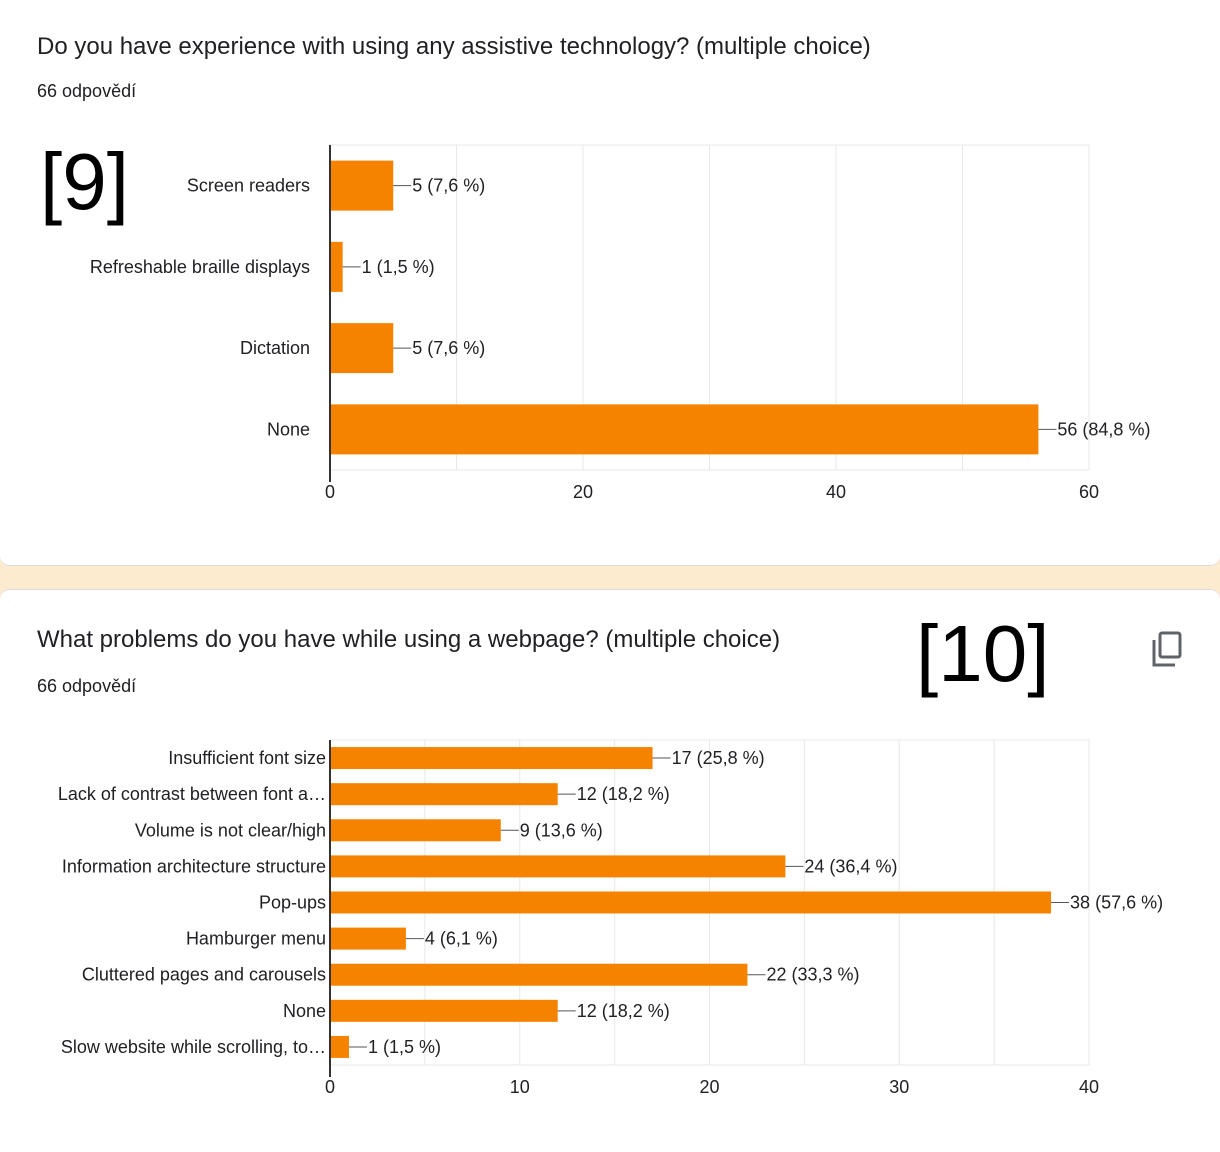 The image size is (1220, 1152). Describe the element at coordinates (247, 758) in the screenshot. I see `category-label: Insufficient font size` at that location.